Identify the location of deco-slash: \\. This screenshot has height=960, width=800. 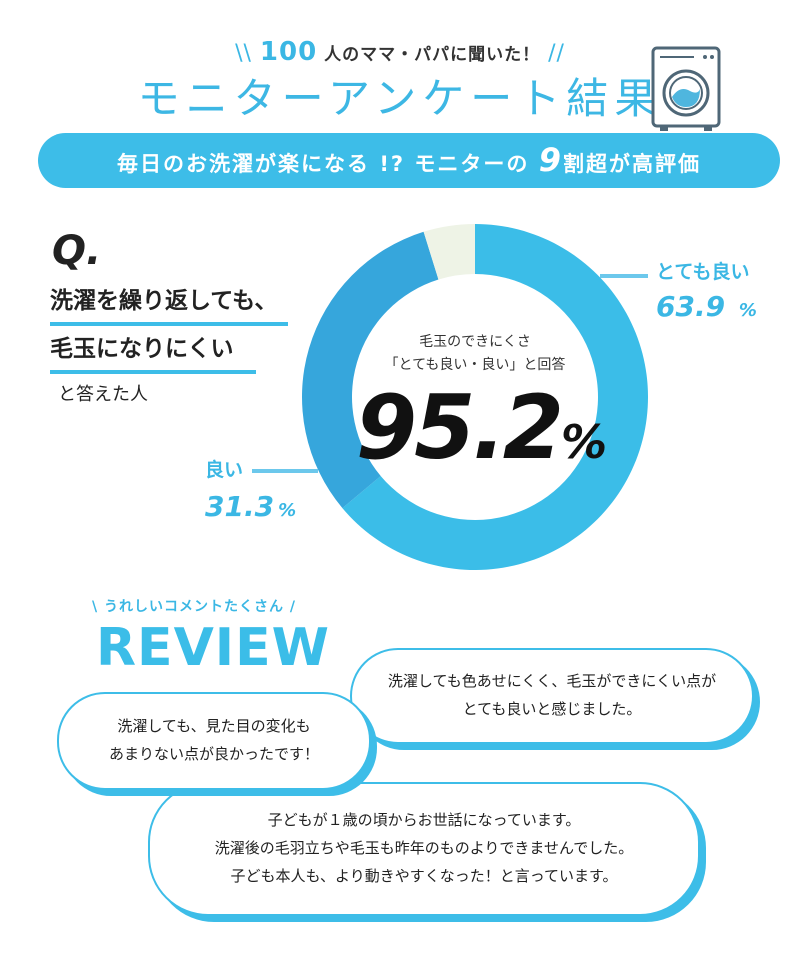
(247, 53).